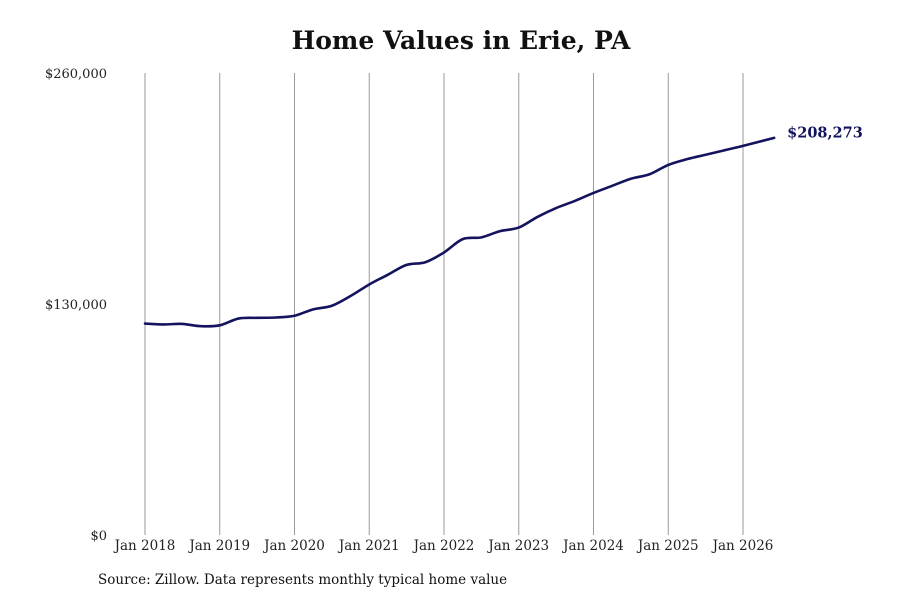 The width and height of the screenshot is (900, 600). What do you see at coordinates (76, 305) in the screenshot?
I see `y-tick-label: $130,000` at bounding box center [76, 305].